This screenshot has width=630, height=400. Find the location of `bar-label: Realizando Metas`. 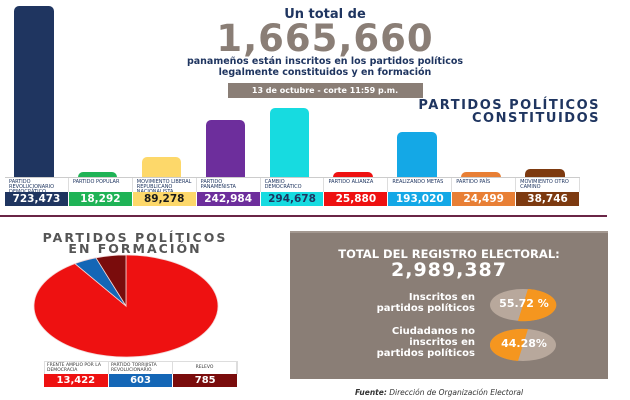

bar-label: Realizando Metas is located at coordinates (420, 185).